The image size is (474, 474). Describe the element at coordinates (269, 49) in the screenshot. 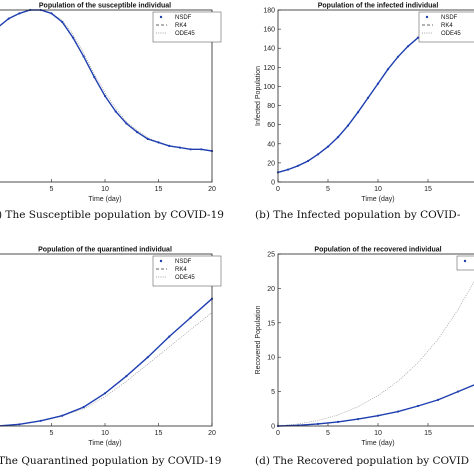

I see `y-tick-label: 140` at that location.